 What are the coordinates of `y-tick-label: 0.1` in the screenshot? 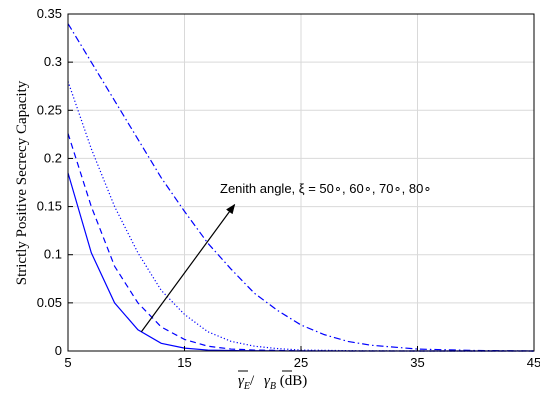 It's located at (53, 254).